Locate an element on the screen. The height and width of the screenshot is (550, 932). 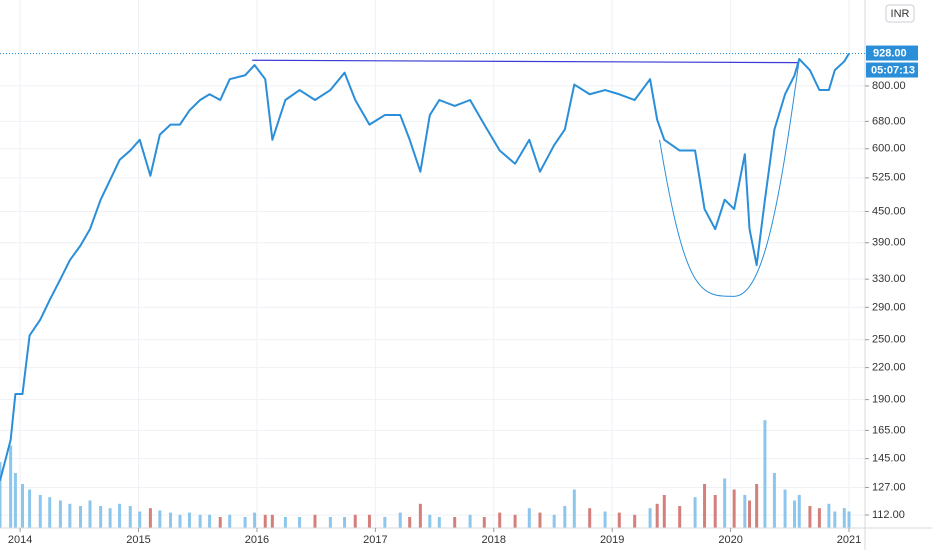
countdown: 05:07:13 is located at coordinates (893, 70).